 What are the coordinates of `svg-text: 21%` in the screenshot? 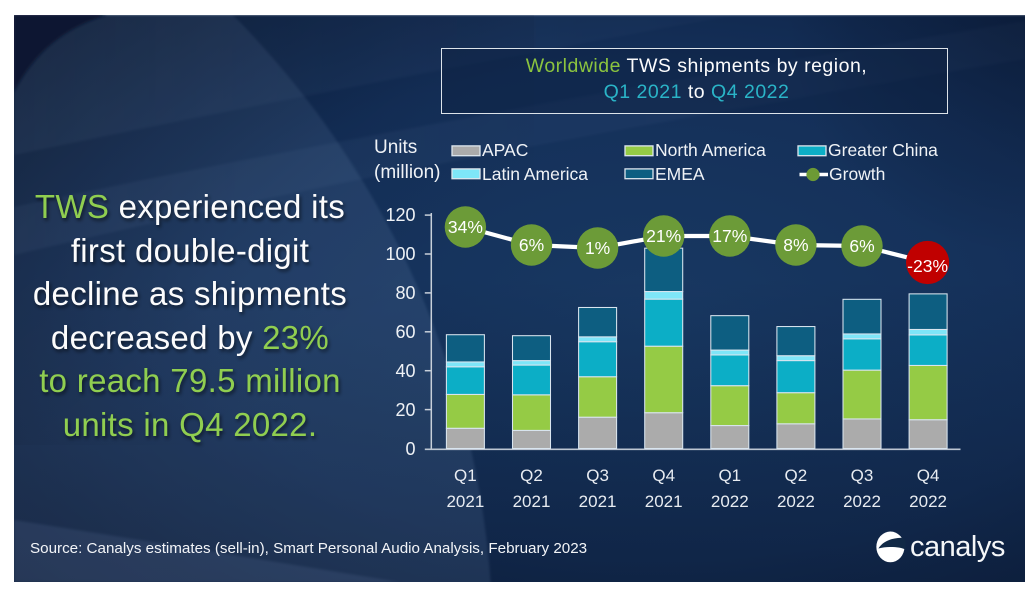 It's located at (663, 236).